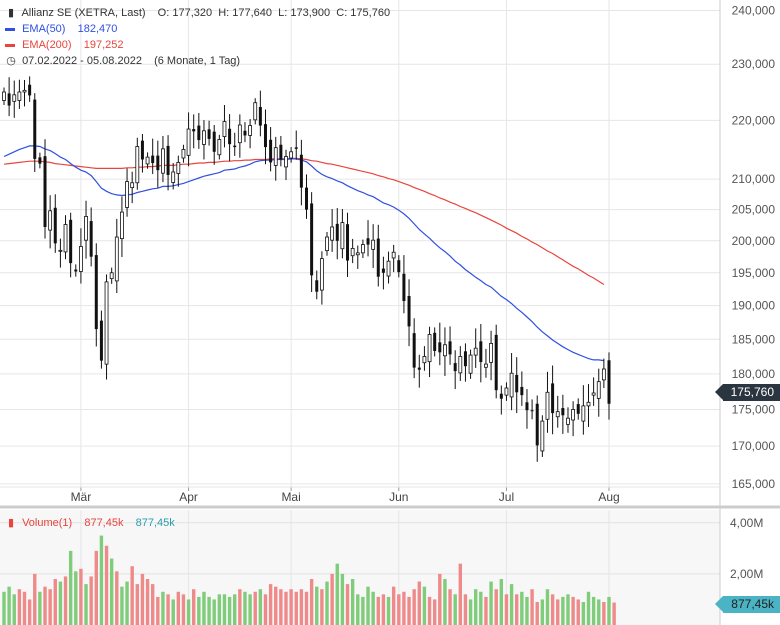 The height and width of the screenshot is (625, 780). Describe the element at coordinates (44, 29) in the screenshot. I see `ema50-label: EMA(50)` at that location.